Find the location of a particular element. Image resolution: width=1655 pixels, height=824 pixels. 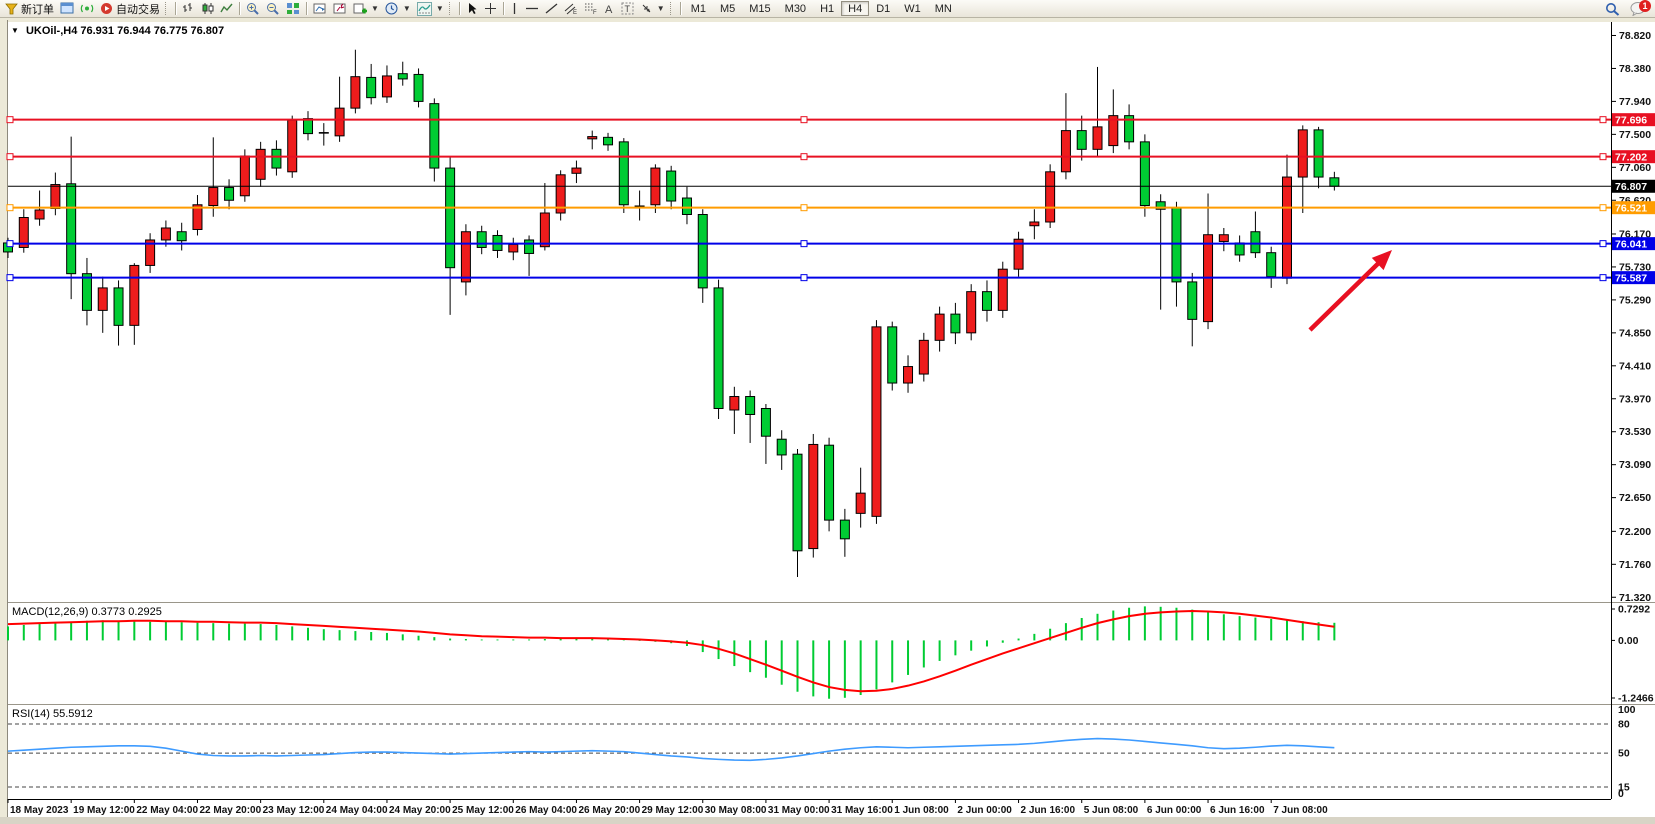

fibonacci-tool-button: F is located at coordinates (591, 9).